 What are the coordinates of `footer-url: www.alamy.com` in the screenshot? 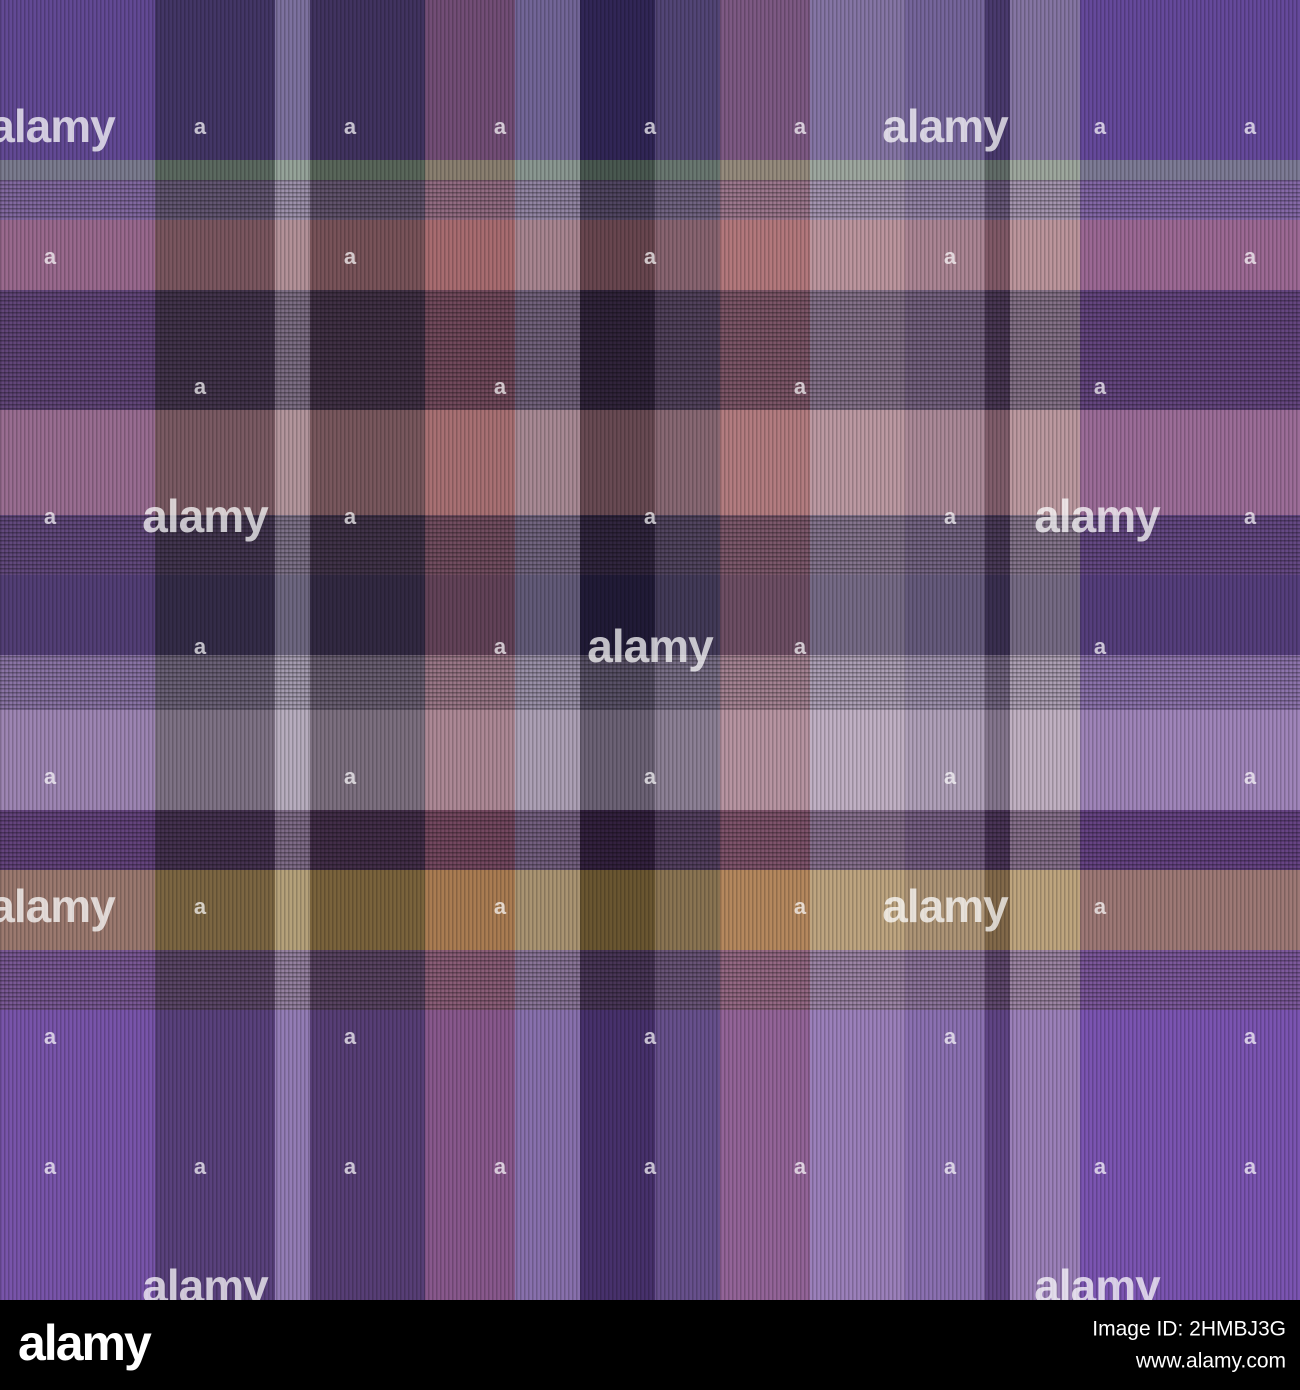 It's located at (1210, 1361).